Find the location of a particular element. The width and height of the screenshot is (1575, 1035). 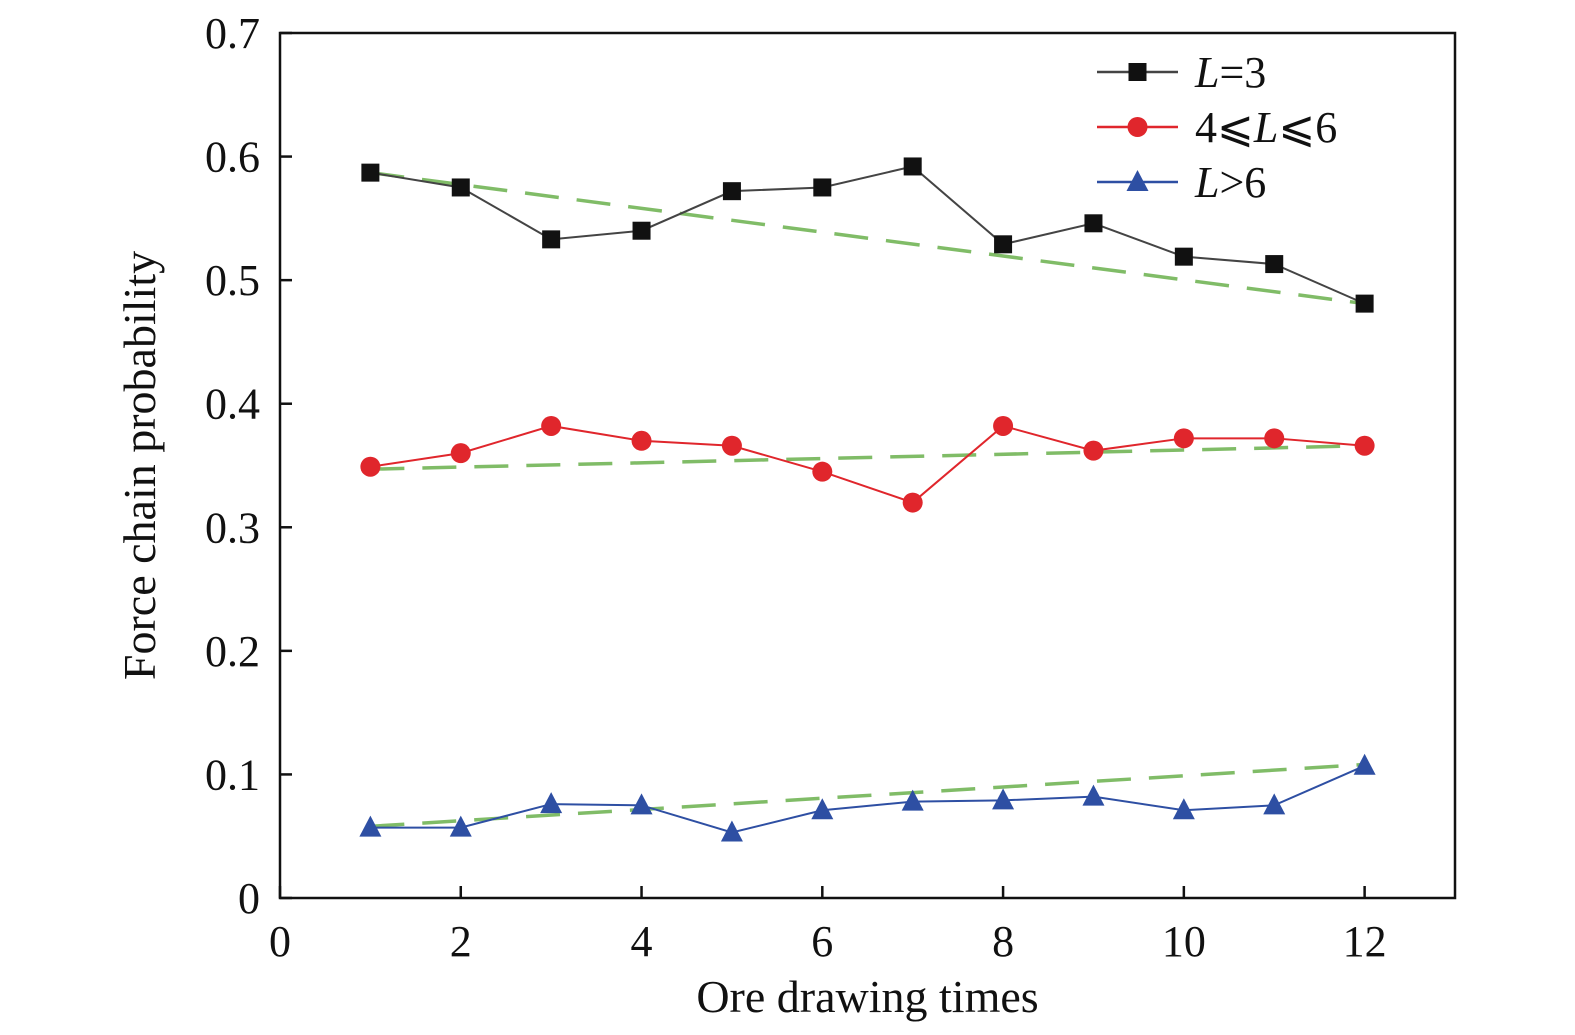

x-tick-label: 2 is located at coordinates (461, 941).